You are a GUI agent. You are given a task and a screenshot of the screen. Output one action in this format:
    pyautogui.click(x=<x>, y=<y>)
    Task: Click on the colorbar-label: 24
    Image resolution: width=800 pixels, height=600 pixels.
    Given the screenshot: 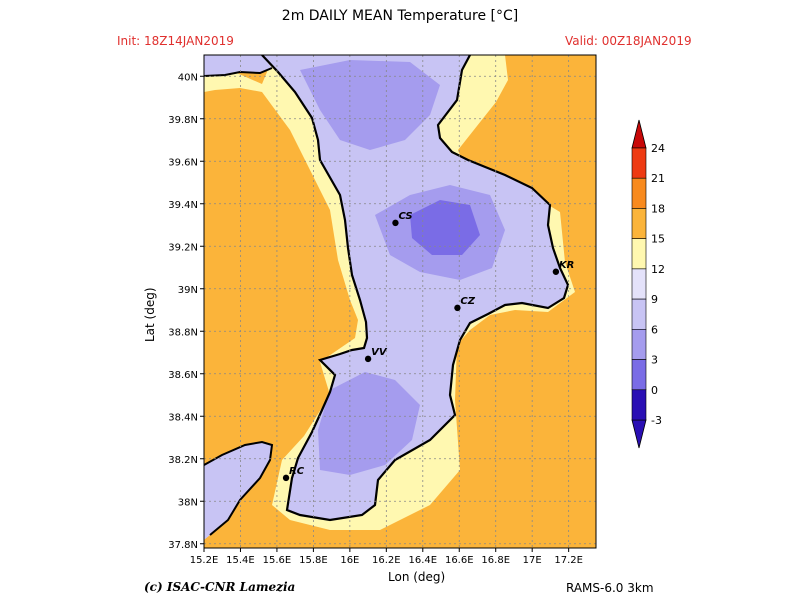 What is the action you would take?
    pyautogui.click(x=658, y=148)
    